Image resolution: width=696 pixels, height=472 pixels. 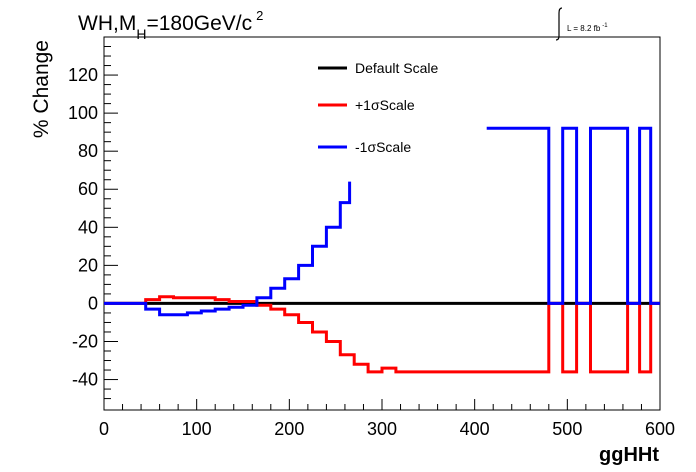 What do you see at coordinates (629, 455) in the screenshot?
I see `x-axis-title: ggHHt` at bounding box center [629, 455].